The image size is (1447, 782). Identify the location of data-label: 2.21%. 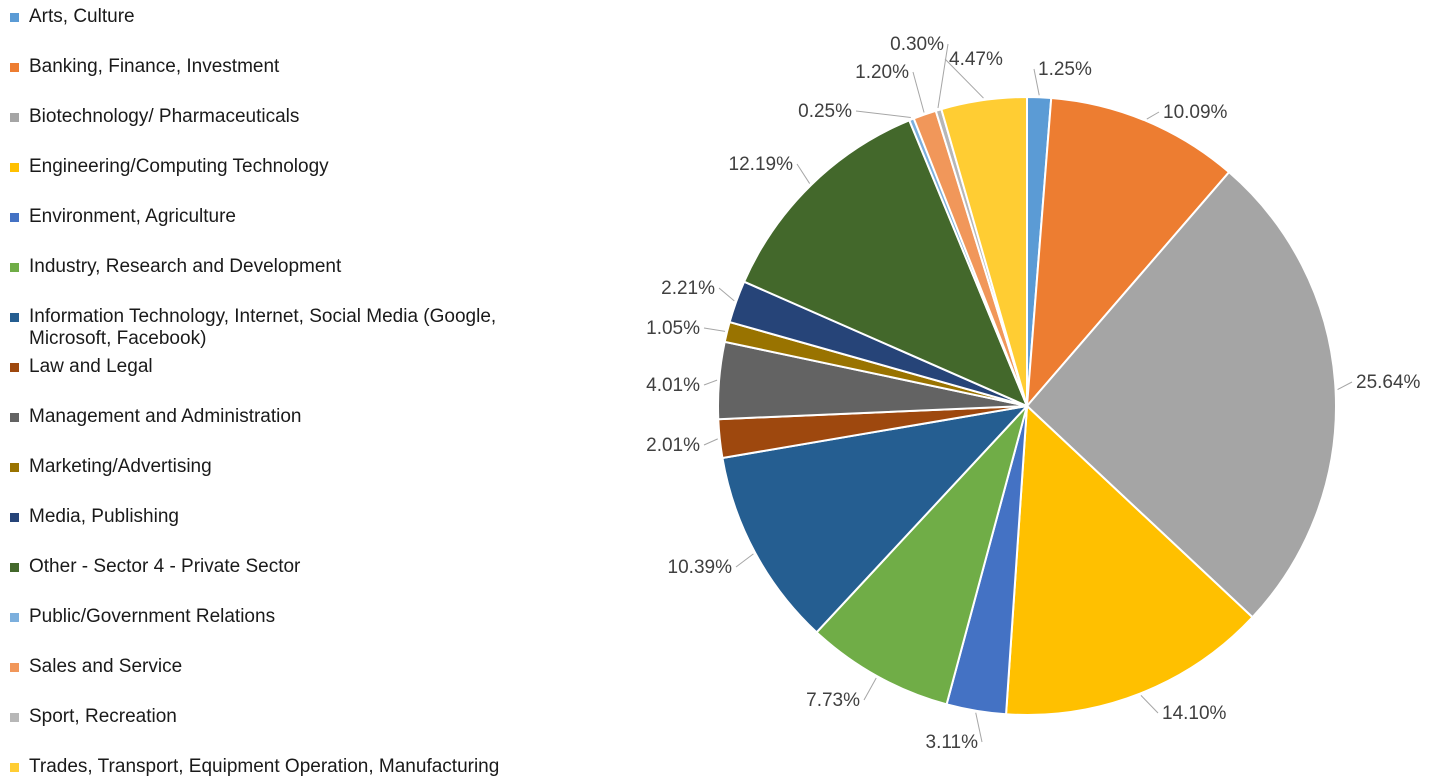
(688, 288).